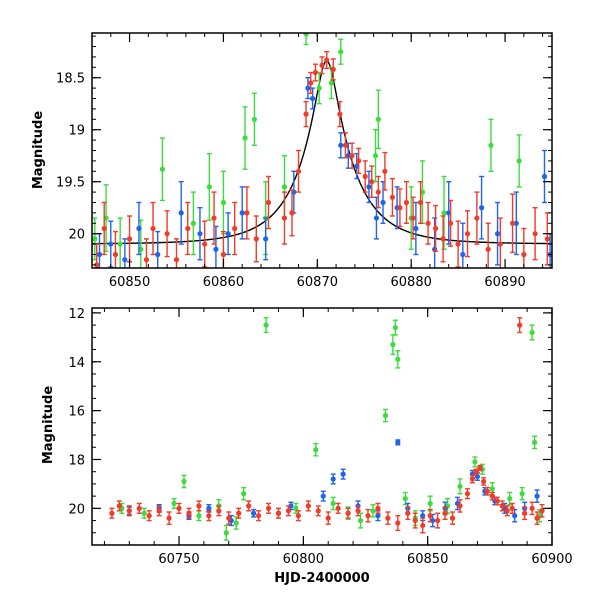 The width and height of the screenshot is (600, 600). I want to click on top-y-tick-label: 19, so click(76, 131).